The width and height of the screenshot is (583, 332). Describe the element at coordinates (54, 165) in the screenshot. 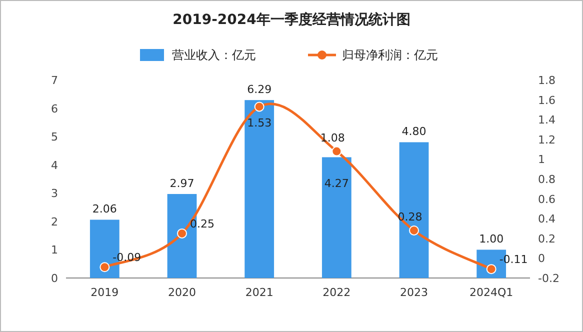

I see `y-tick-label: 4` at that location.